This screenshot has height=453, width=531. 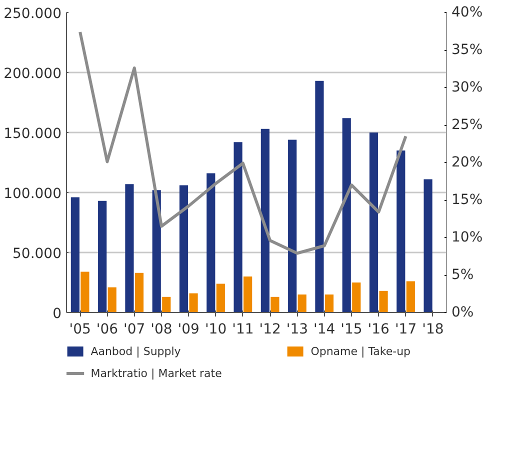 What do you see at coordinates (405, 330) in the screenshot?
I see `x-tick-label: '17` at bounding box center [405, 330].